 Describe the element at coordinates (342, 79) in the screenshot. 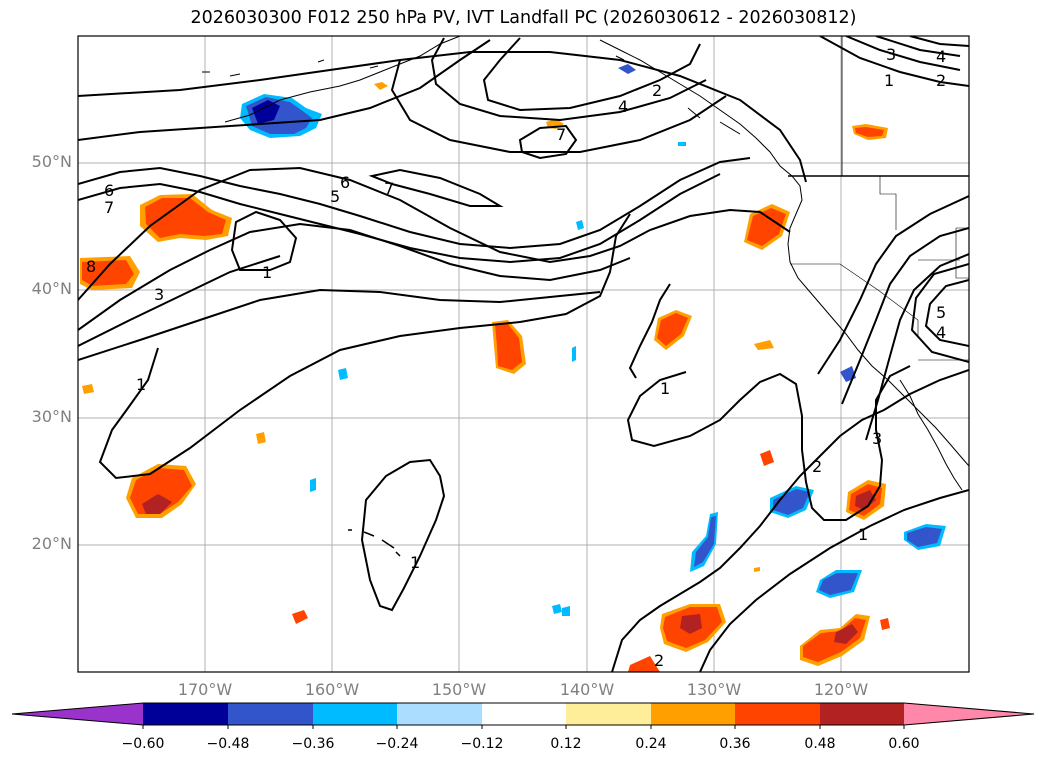

I see `coastline-aleutians` at that location.